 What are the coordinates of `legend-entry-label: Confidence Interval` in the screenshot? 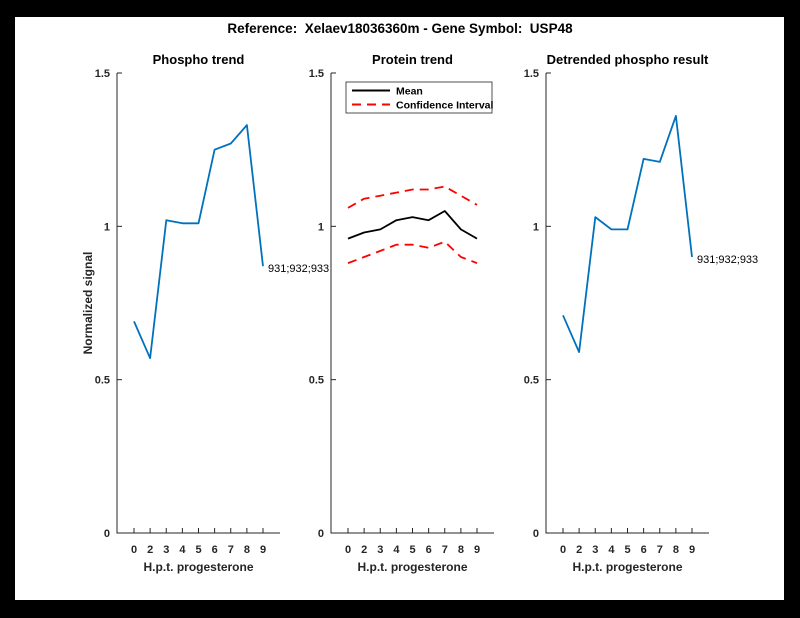 It's located at (445, 106).